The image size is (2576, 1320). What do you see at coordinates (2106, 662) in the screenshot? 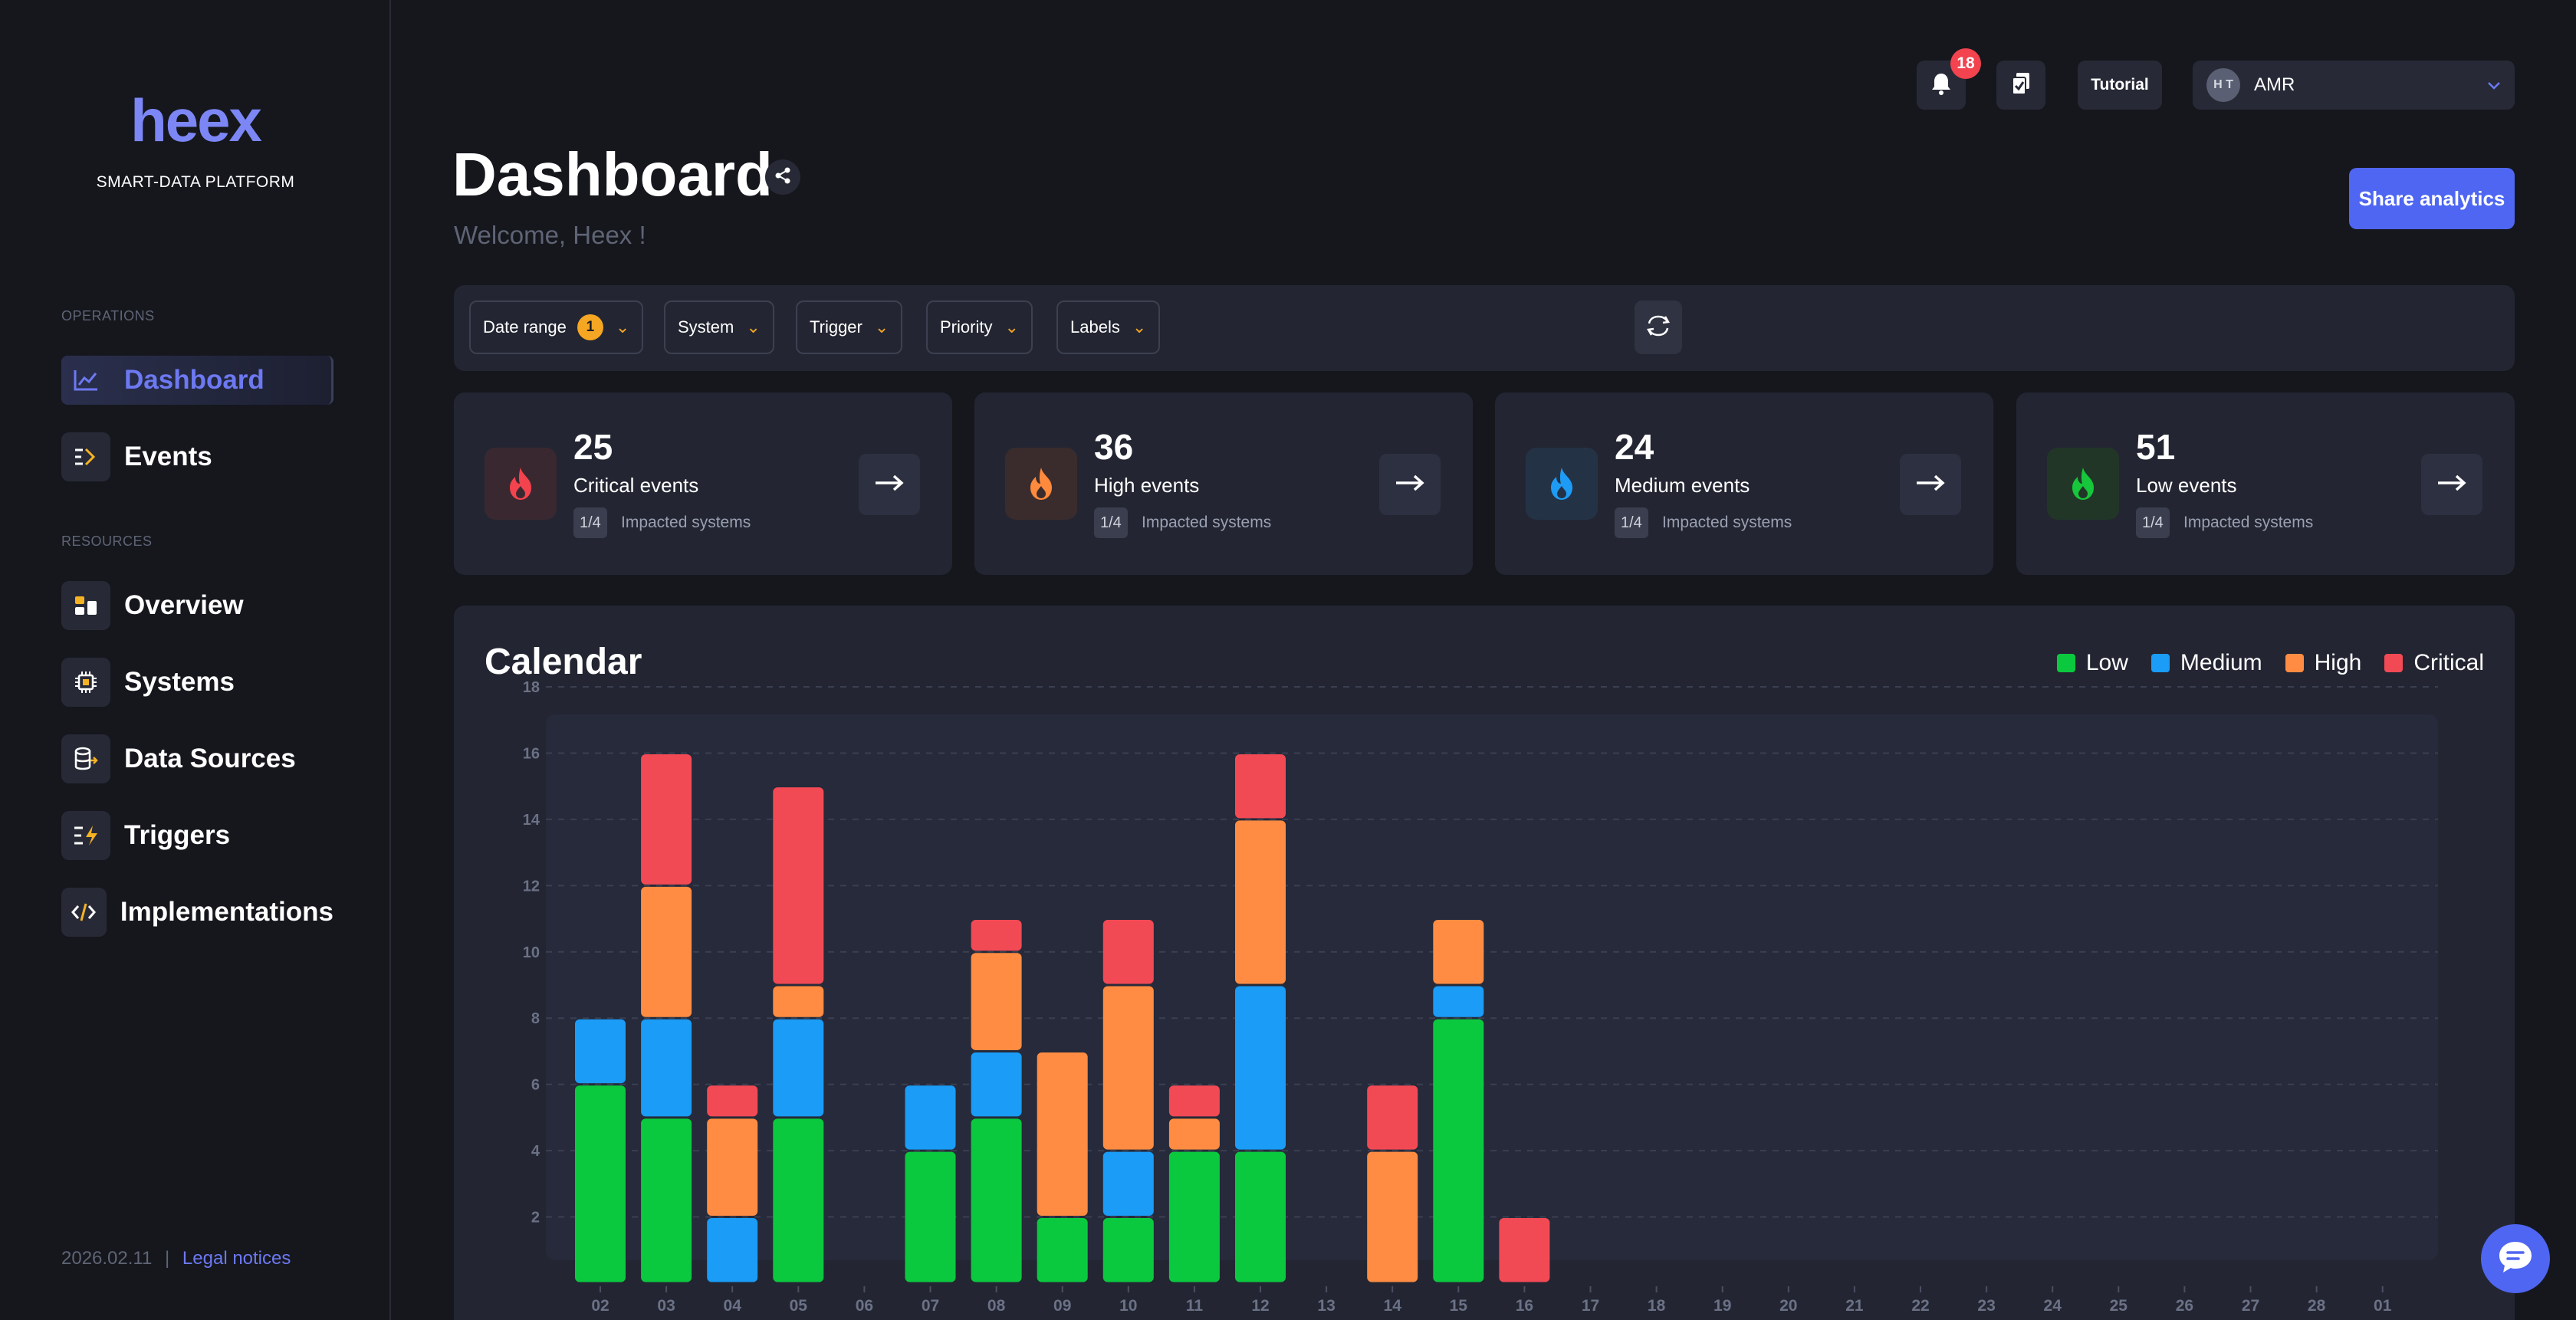
I see `legend-label: Low` at bounding box center [2106, 662].